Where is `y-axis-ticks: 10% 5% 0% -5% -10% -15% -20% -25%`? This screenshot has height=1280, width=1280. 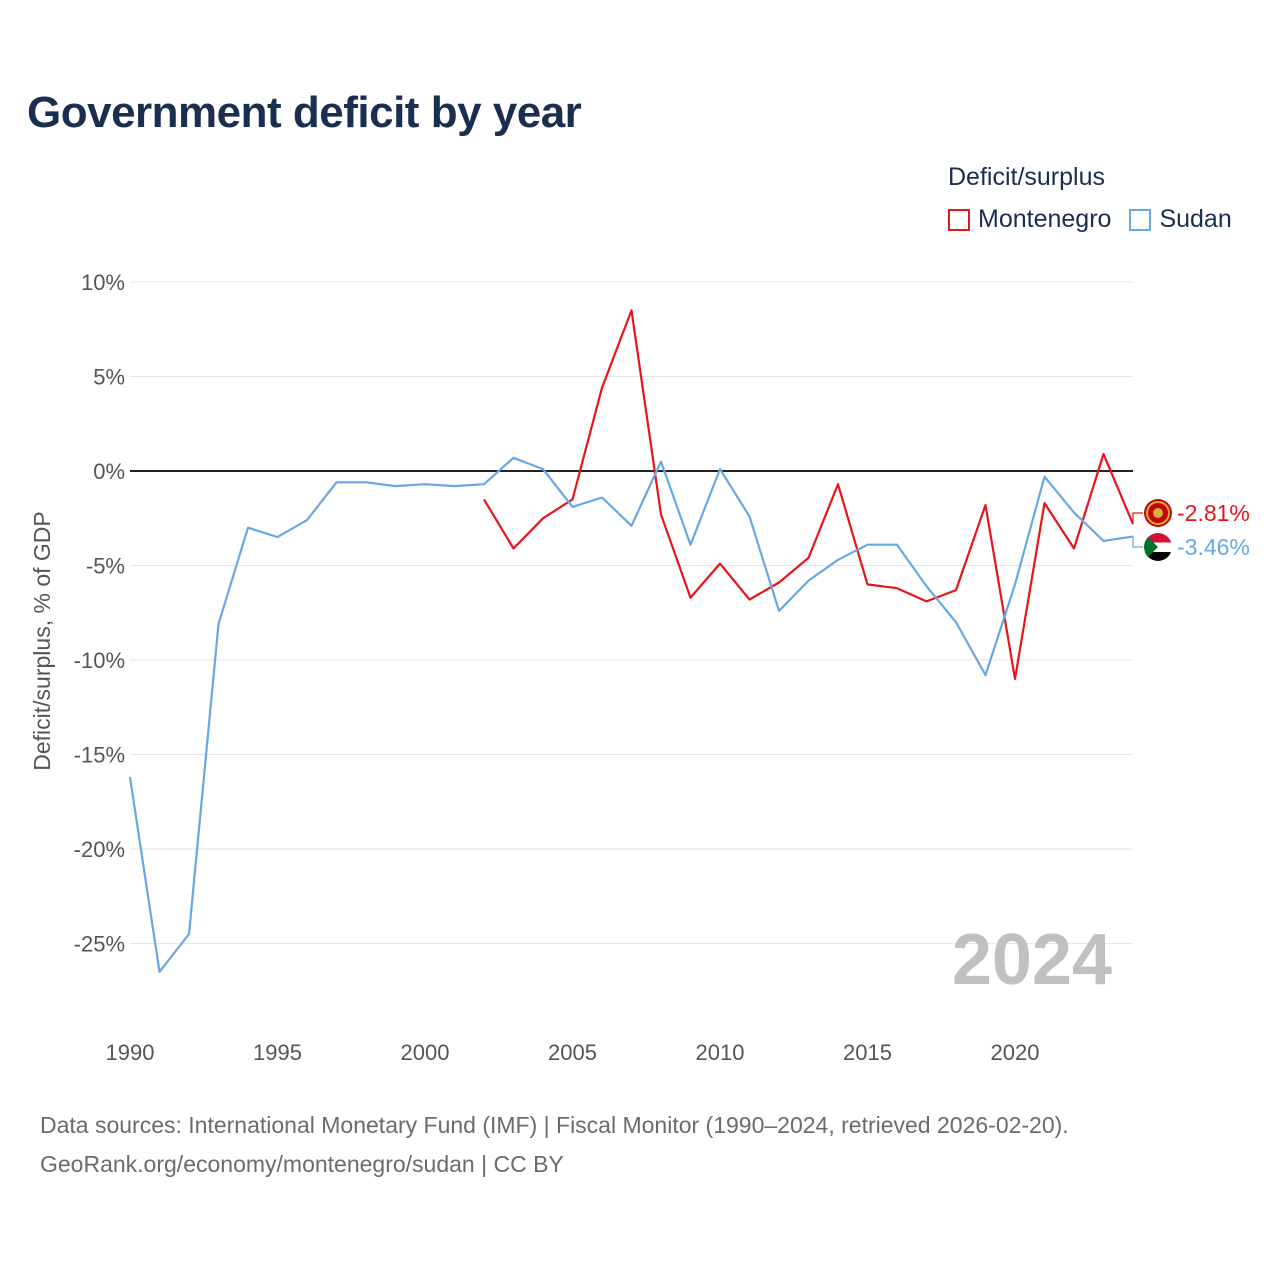
y-axis-ticks: 10% 5% 0% -5% -10% -15% -20% -25% is located at coordinates (99, 613).